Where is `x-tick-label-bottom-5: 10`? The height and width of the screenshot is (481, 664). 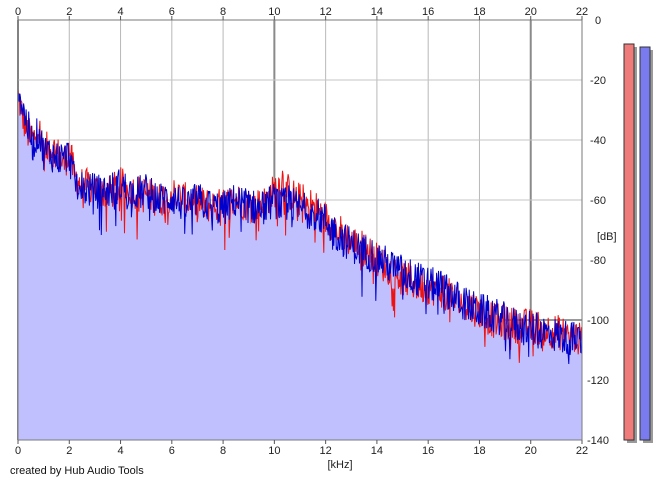 x-tick-label-bottom-5: 10 is located at coordinates (274, 451).